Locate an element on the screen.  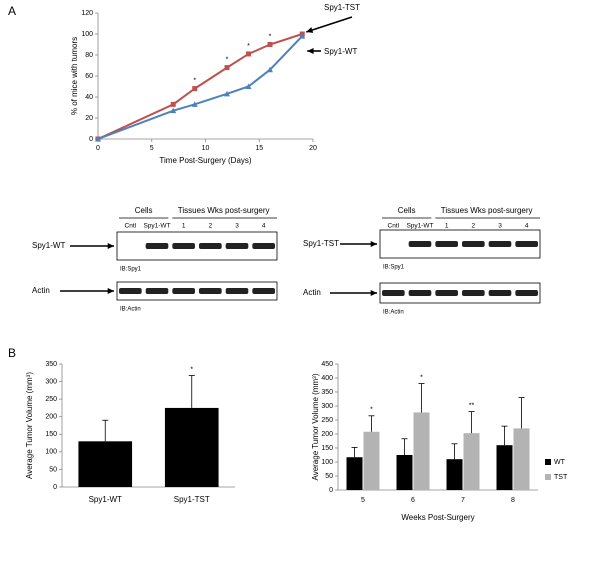
legend-label: WT is located at coordinates (560, 462).